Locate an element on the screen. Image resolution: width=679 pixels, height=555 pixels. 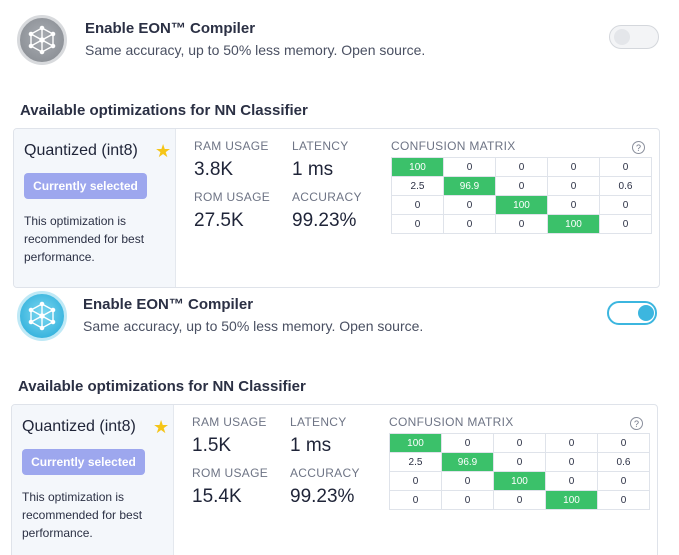
ram-usage-value: 1.5K is located at coordinates (212, 445).